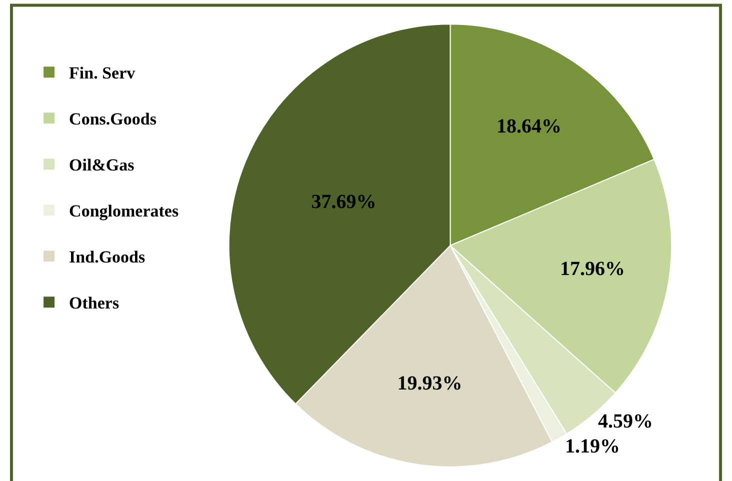  I want to click on data-label: 1.19%, so click(592, 446).